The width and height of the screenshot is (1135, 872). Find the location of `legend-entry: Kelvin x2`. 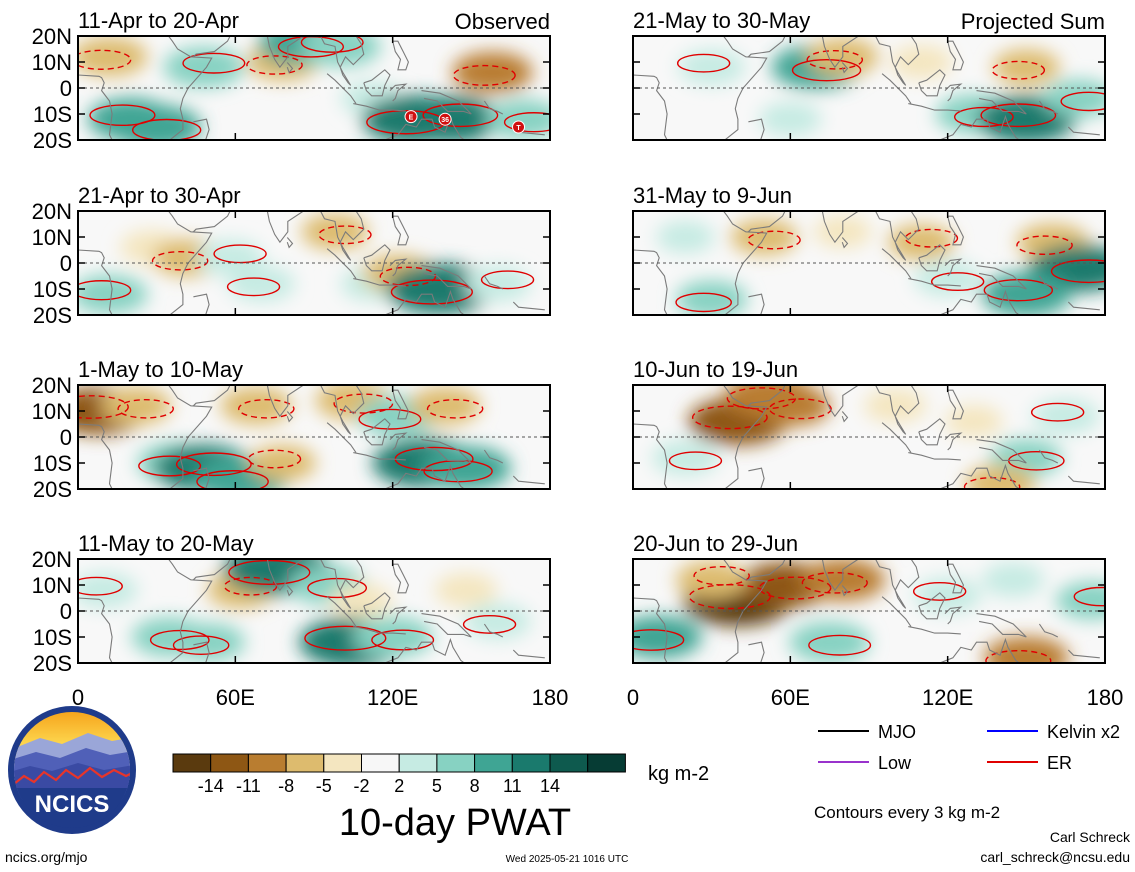

legend-entry: Kelvin x2 is located at coordinates (1053, 732).